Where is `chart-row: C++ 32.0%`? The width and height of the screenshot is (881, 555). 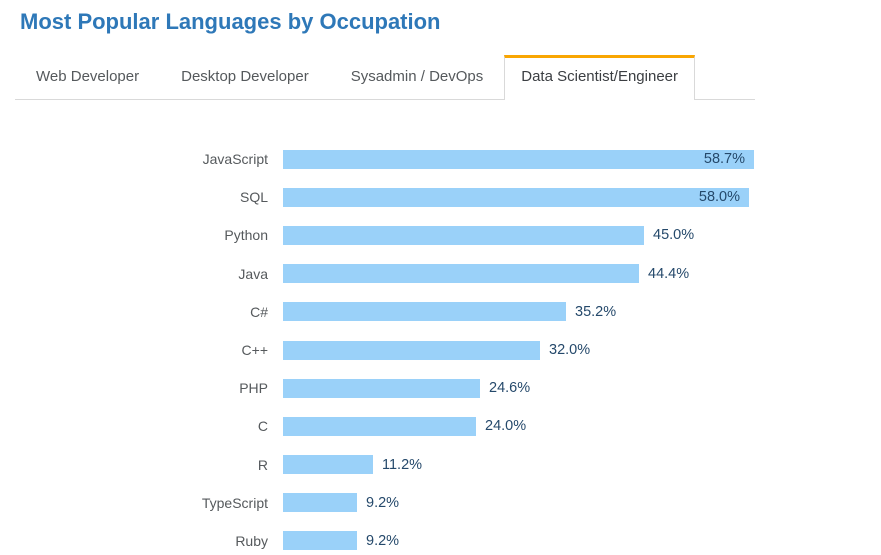 chart-row: C++ 32.0% is located at coordinates (440, 350).